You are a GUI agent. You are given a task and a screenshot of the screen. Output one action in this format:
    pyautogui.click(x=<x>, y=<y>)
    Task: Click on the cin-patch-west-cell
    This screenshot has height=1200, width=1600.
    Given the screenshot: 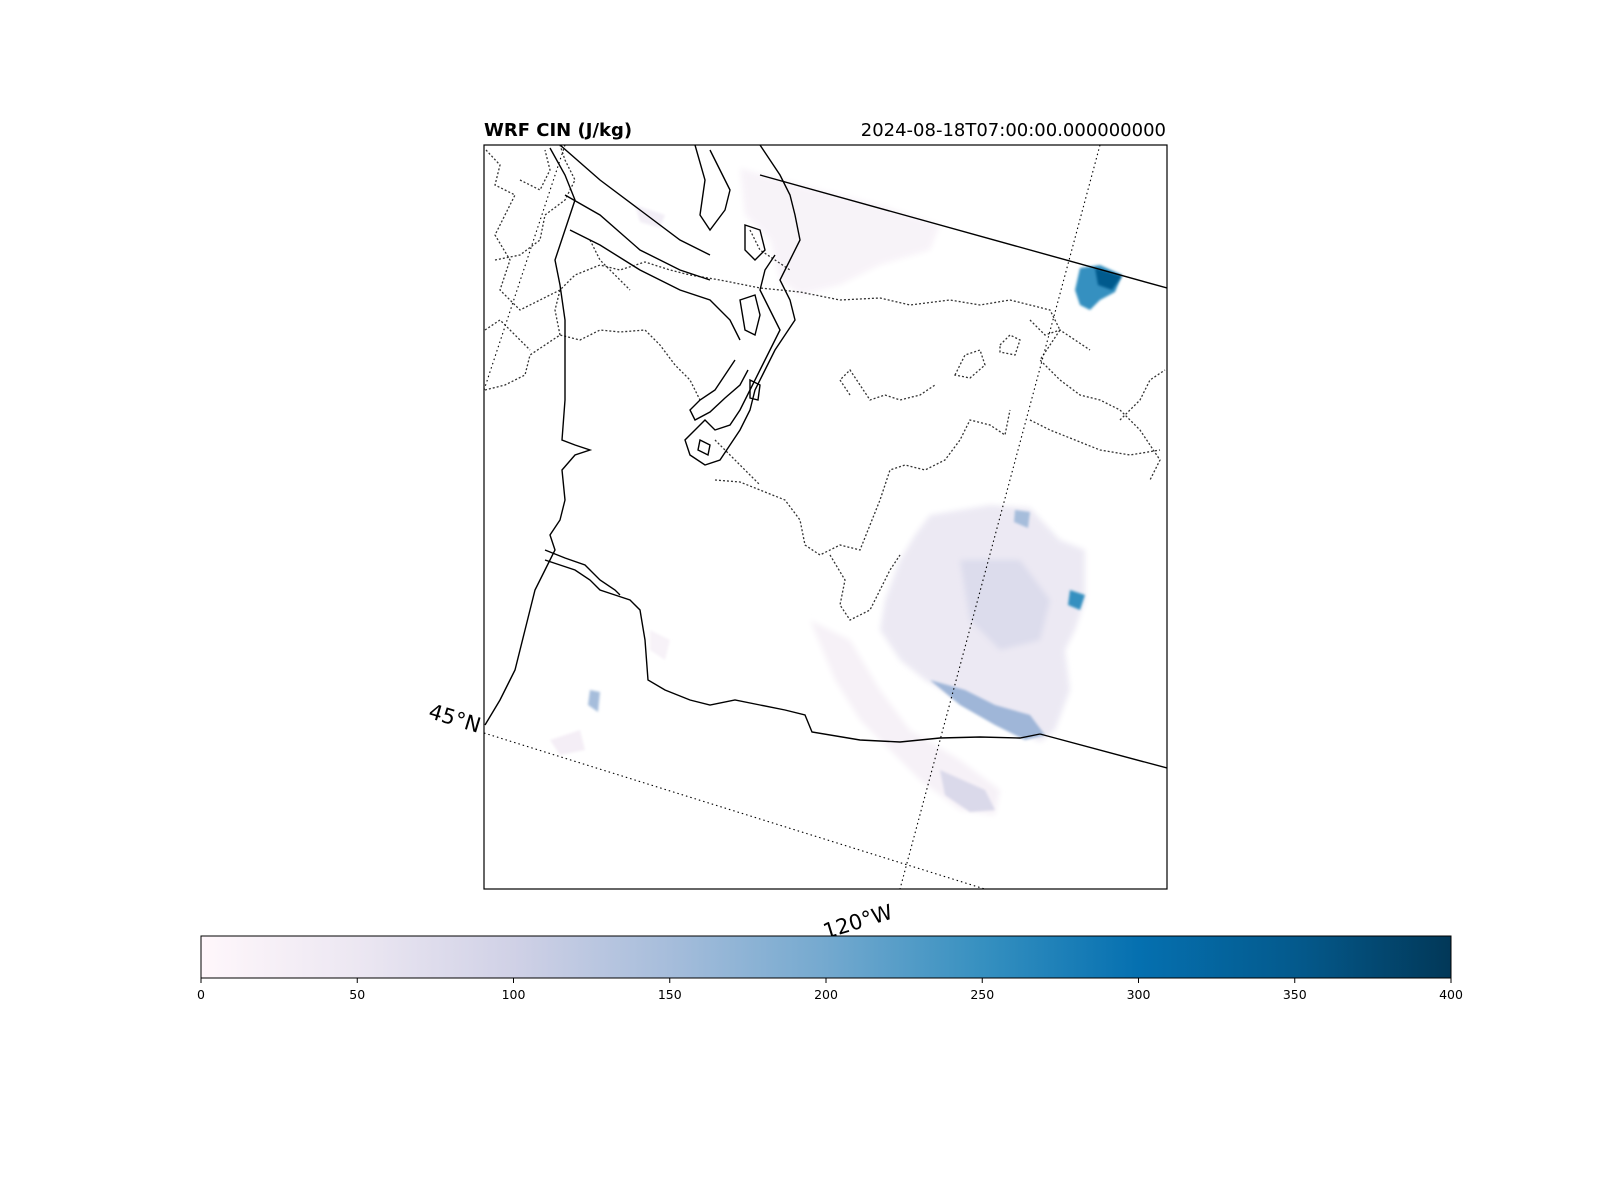 What is the action you would take?
    pyautogui.click(x=594, y=701)
    